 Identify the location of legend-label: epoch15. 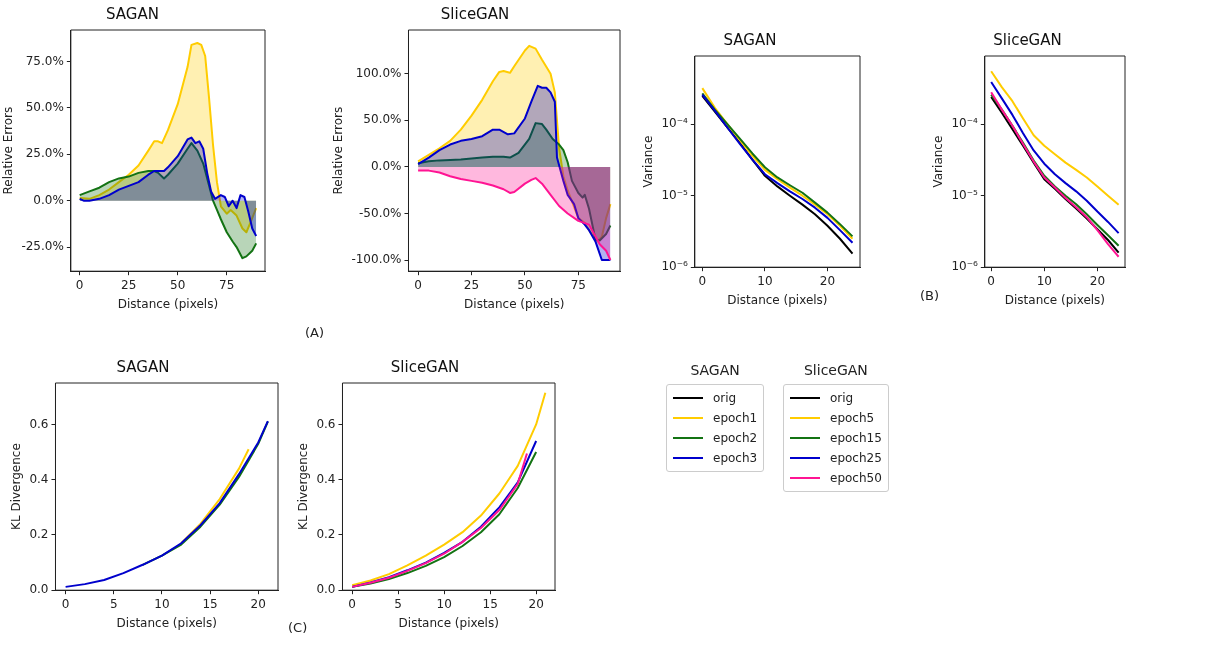
(856, 438).